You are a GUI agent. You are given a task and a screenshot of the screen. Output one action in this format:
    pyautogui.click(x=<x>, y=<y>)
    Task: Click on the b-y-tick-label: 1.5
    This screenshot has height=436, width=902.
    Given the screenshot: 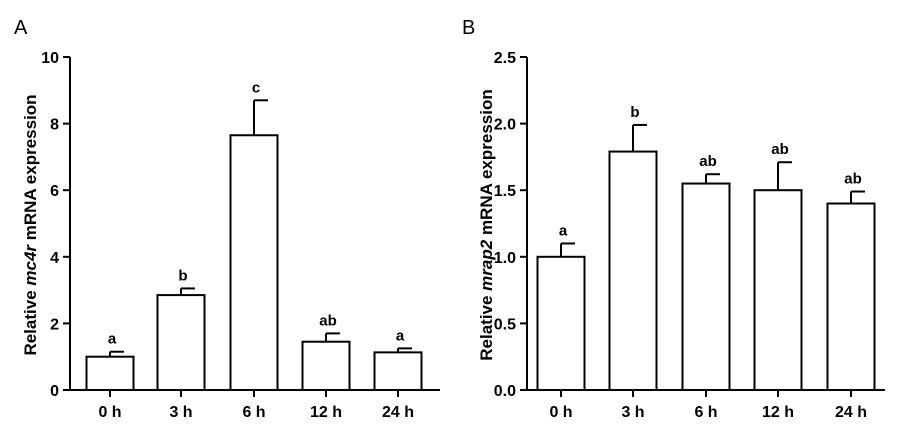 What is the action you would take?
    pyautogui.click(x=505, y=191)
    